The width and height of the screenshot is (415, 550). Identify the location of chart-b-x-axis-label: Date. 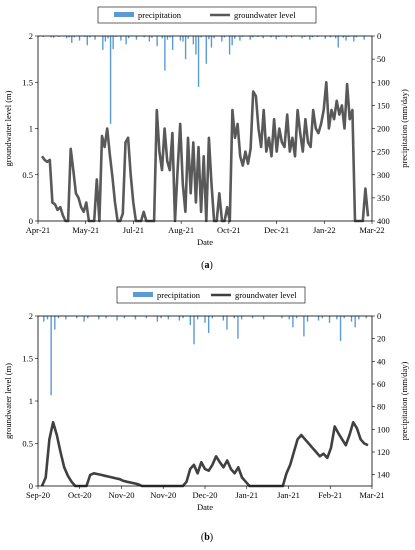
(205, 507).